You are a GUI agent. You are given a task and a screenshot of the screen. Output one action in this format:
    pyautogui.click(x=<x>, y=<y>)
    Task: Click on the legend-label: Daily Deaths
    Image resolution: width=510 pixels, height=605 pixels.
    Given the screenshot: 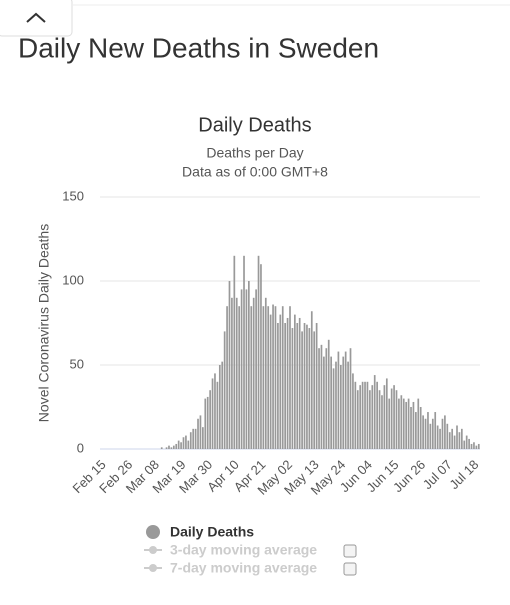 What is the action you would take?
    pyautogui.click(x=212, y=532)
    